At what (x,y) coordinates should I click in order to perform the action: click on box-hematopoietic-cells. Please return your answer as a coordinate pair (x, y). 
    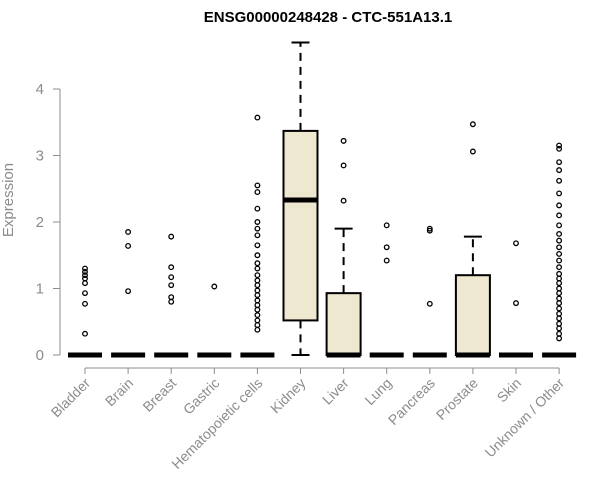
    Looking at the image, I should click on (257, 236).